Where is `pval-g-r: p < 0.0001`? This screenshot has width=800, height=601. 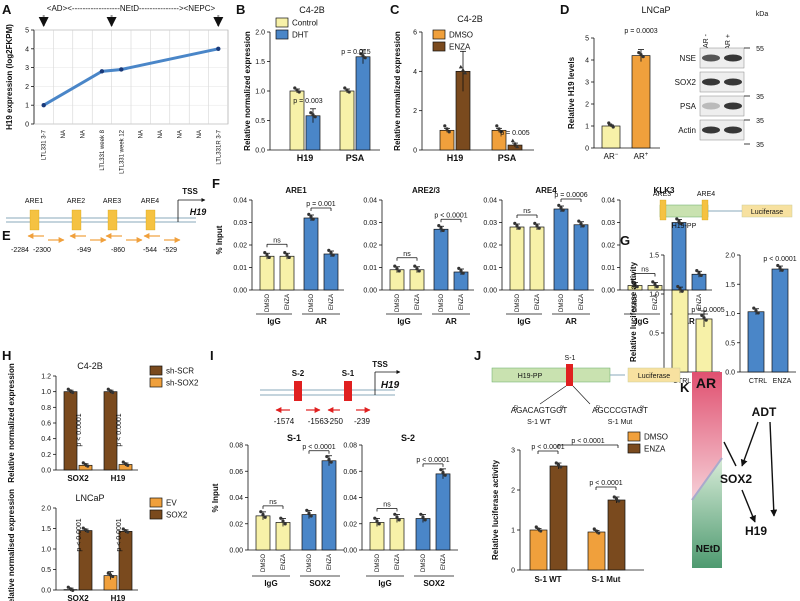 pval-g-r: p < 0.0001 is located at coordinates (779, 259).